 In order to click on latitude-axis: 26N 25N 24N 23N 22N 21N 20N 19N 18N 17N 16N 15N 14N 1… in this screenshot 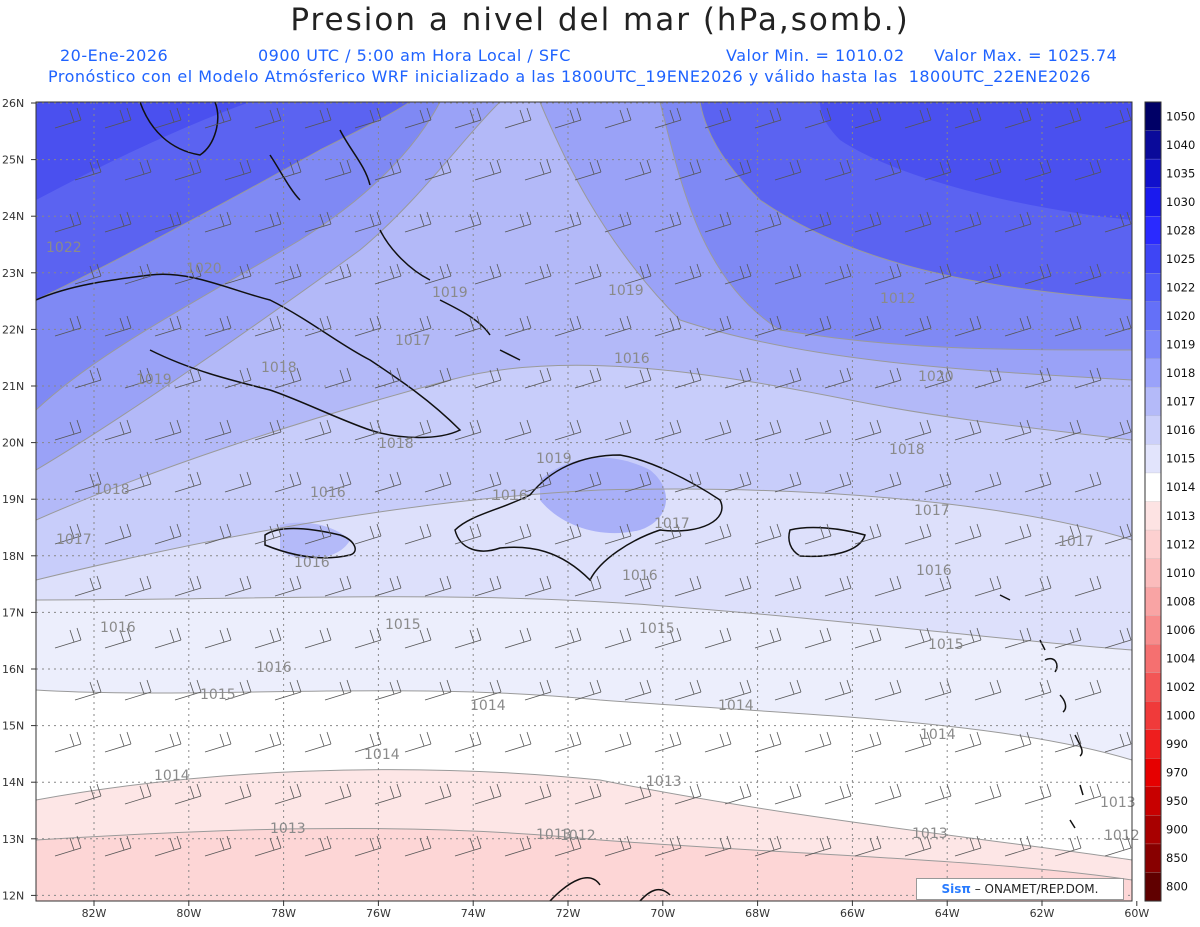, I will do `click(19, 499)`.